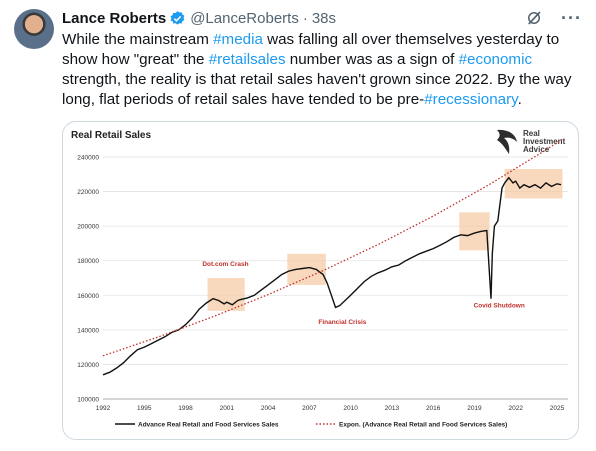 This screenshot has width=596, height=451. Describe the element at coordinates (495, 59) in the screenshot. I see `hashtag-link: #economic` at that location.